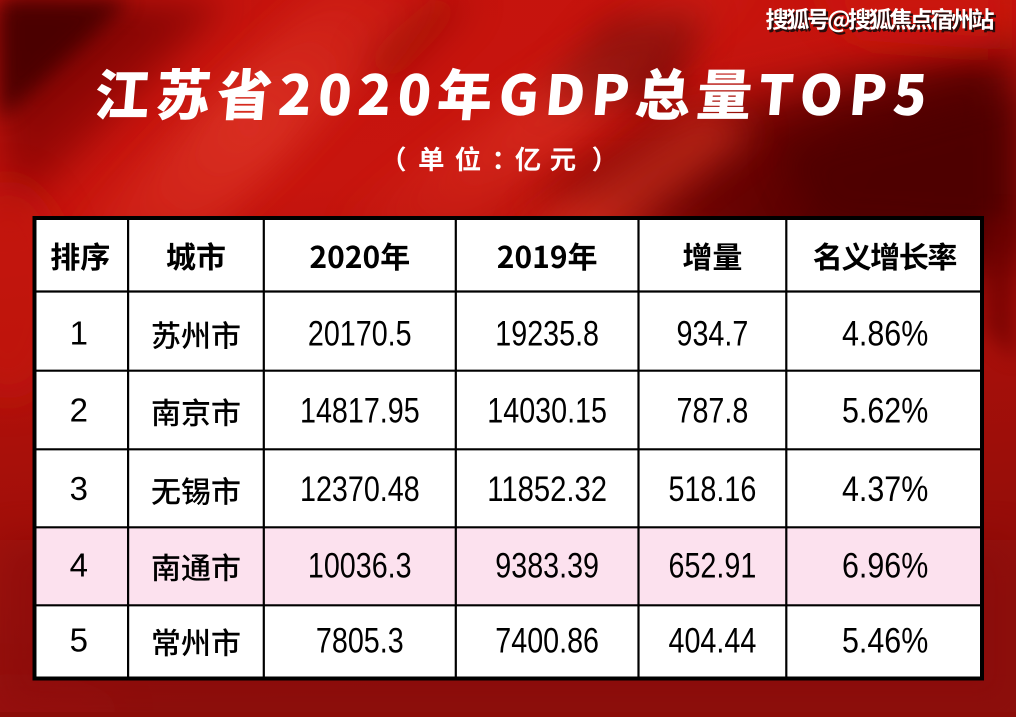 The width and height of the screenshot is (1016, 717). I want to click on svg-text: 5.62%, so click(885, 411).